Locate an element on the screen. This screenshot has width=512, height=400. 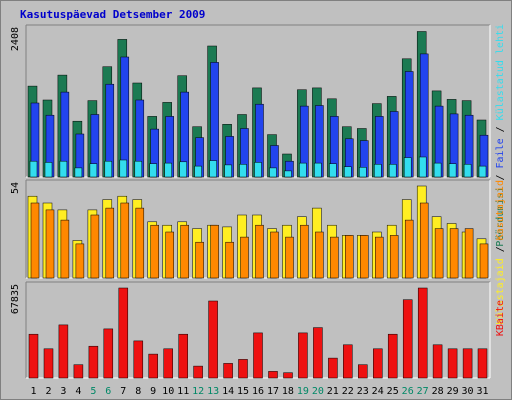
bar-külastatud-lehti-day-4 is located at coordinates (78, 172).